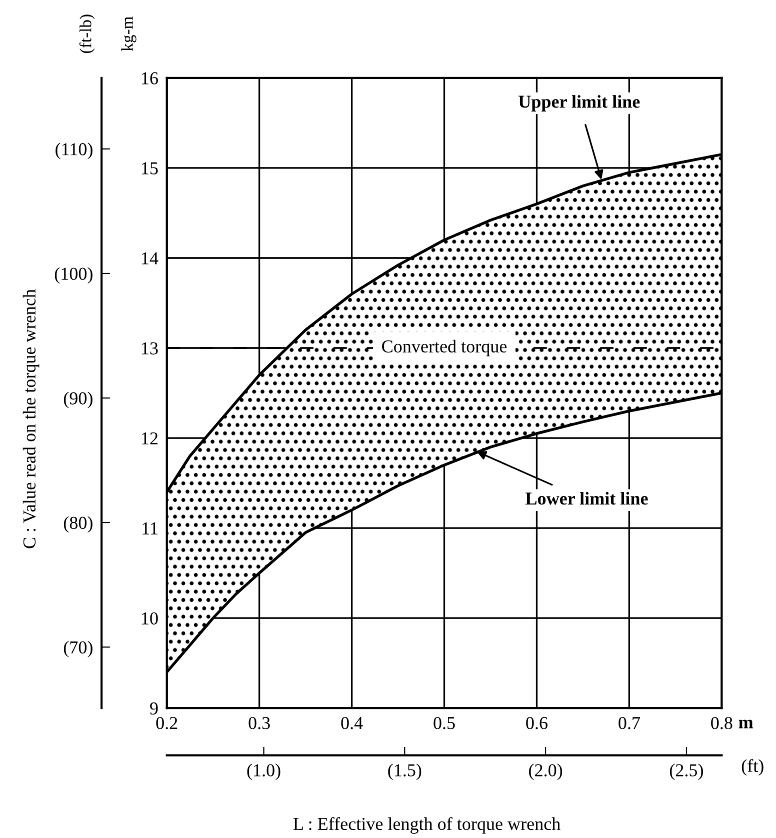 The width and height of the screenshot is (776, 838). Describe the element at coordinates (78, 400) in the screenshot. I see `y2-tick-label: (90)` at that location.